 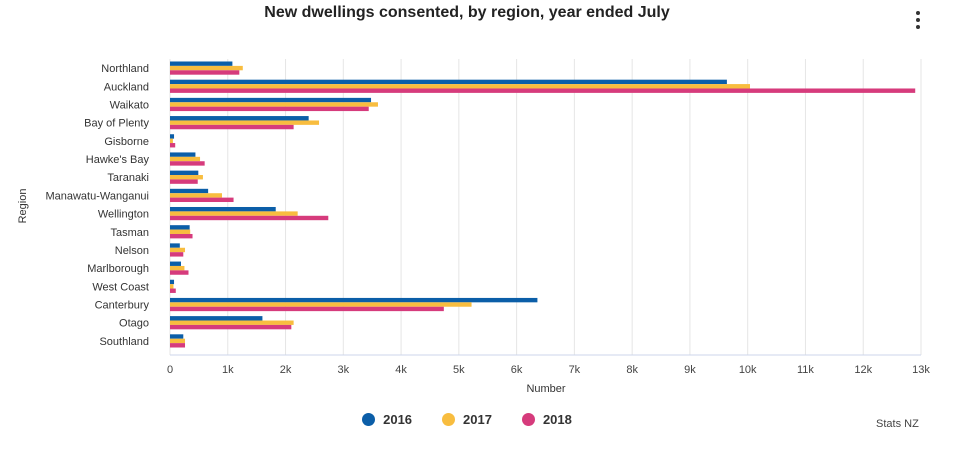 What do you see at coordinates (120, 287) in the screenshot?
I see `y-tick-label: West Coast` at bounding box center [120, 287].